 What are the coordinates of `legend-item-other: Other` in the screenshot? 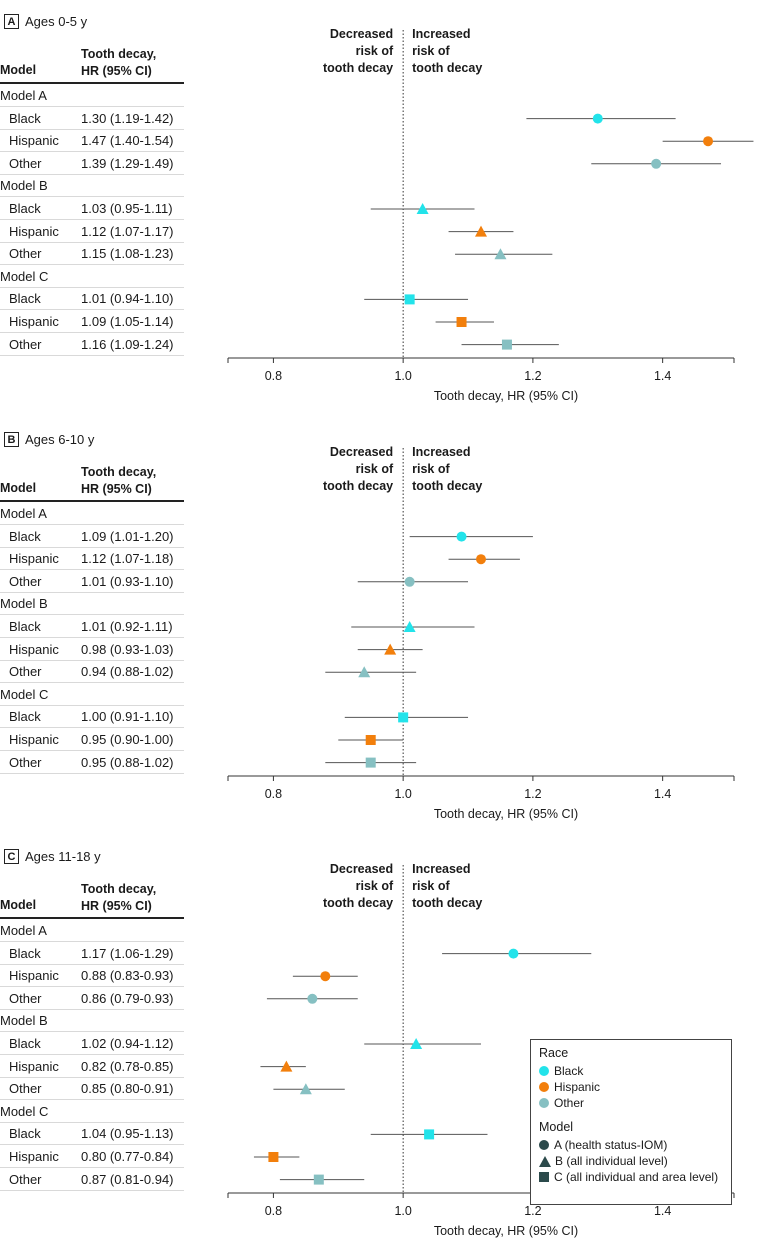 It's located at (561, 1103).